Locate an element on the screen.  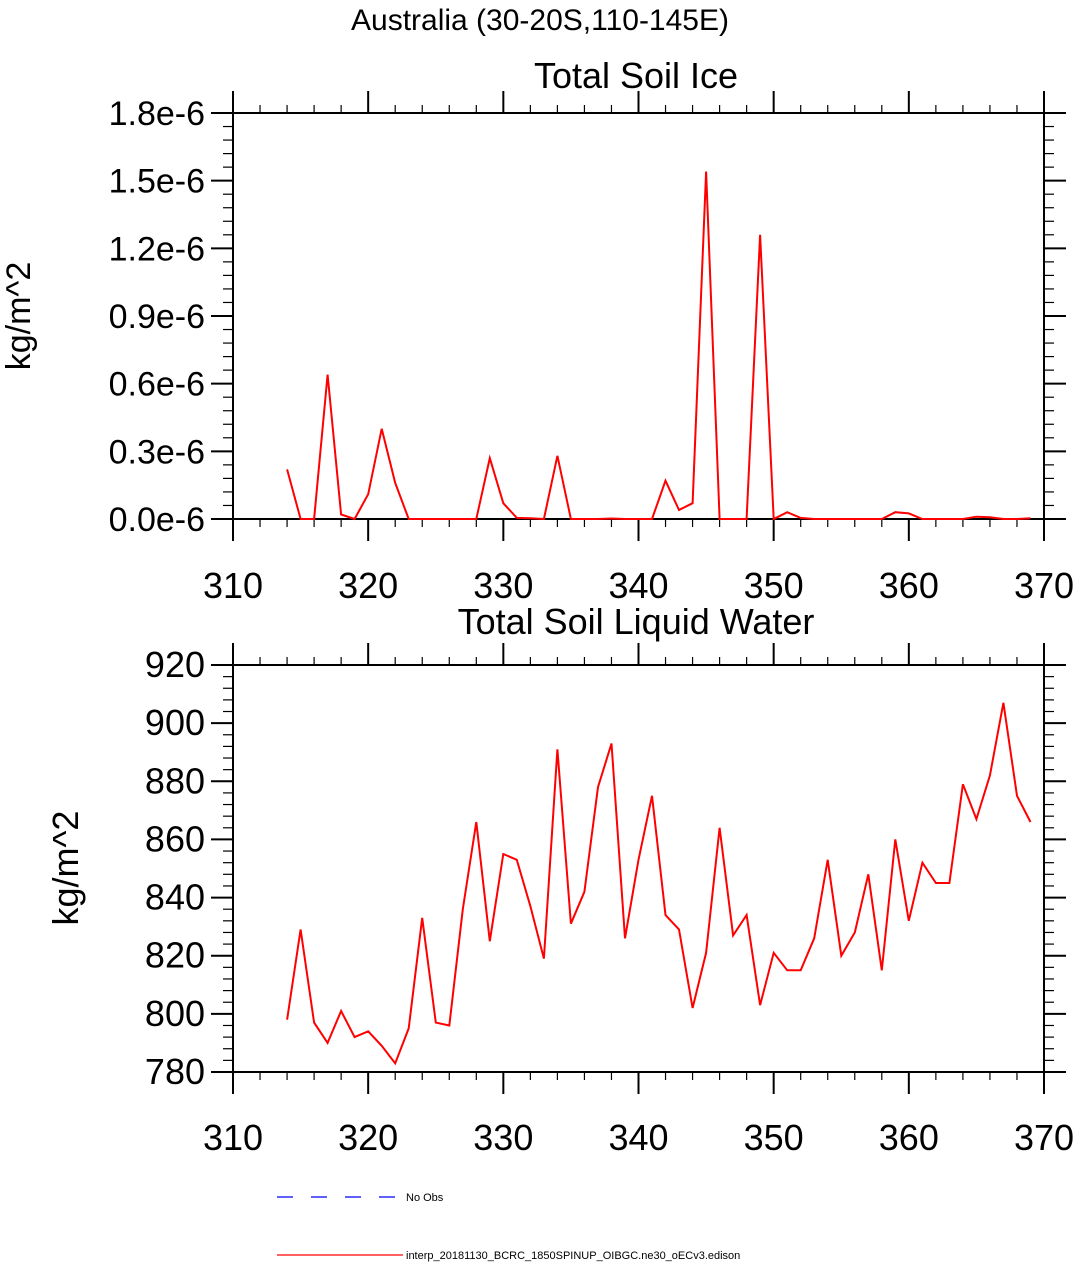
chart-title: Total Soil Ice is located at coordinates (636, 75).